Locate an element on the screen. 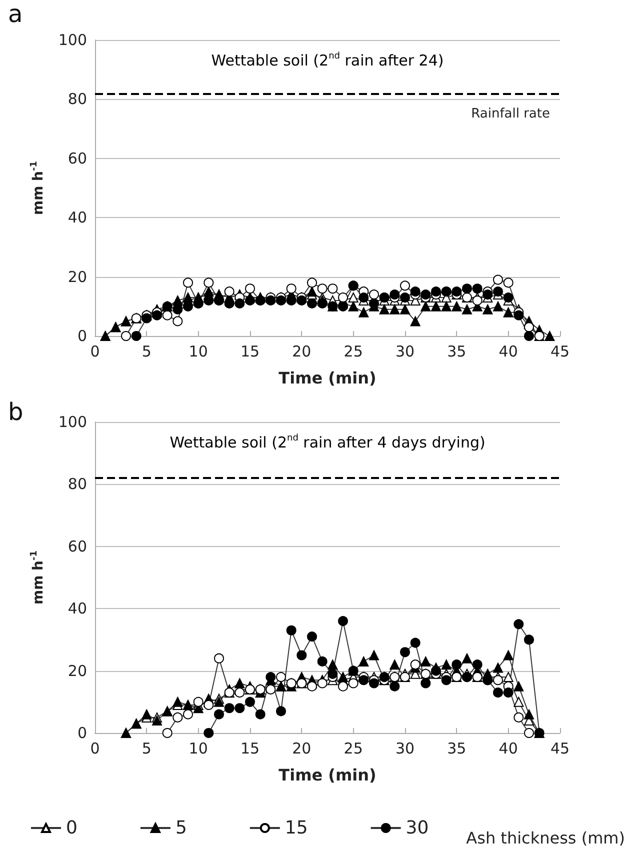  legend-label: 15 is located at coordinates (296, 828).